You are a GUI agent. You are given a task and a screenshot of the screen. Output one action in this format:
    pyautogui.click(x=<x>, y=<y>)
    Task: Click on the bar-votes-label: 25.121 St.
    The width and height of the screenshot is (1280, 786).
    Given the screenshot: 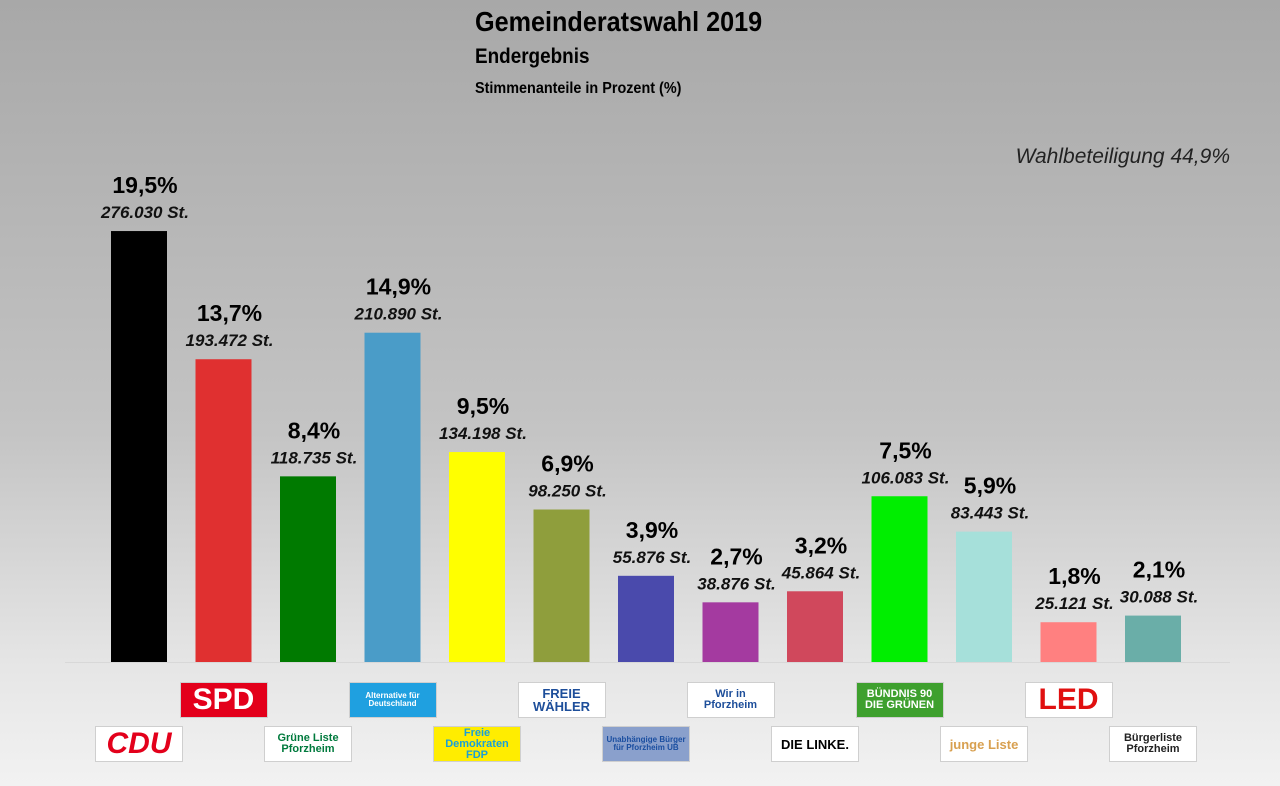 What is the action you would take?
    pyautogui.click(x=1073, y=603)
    